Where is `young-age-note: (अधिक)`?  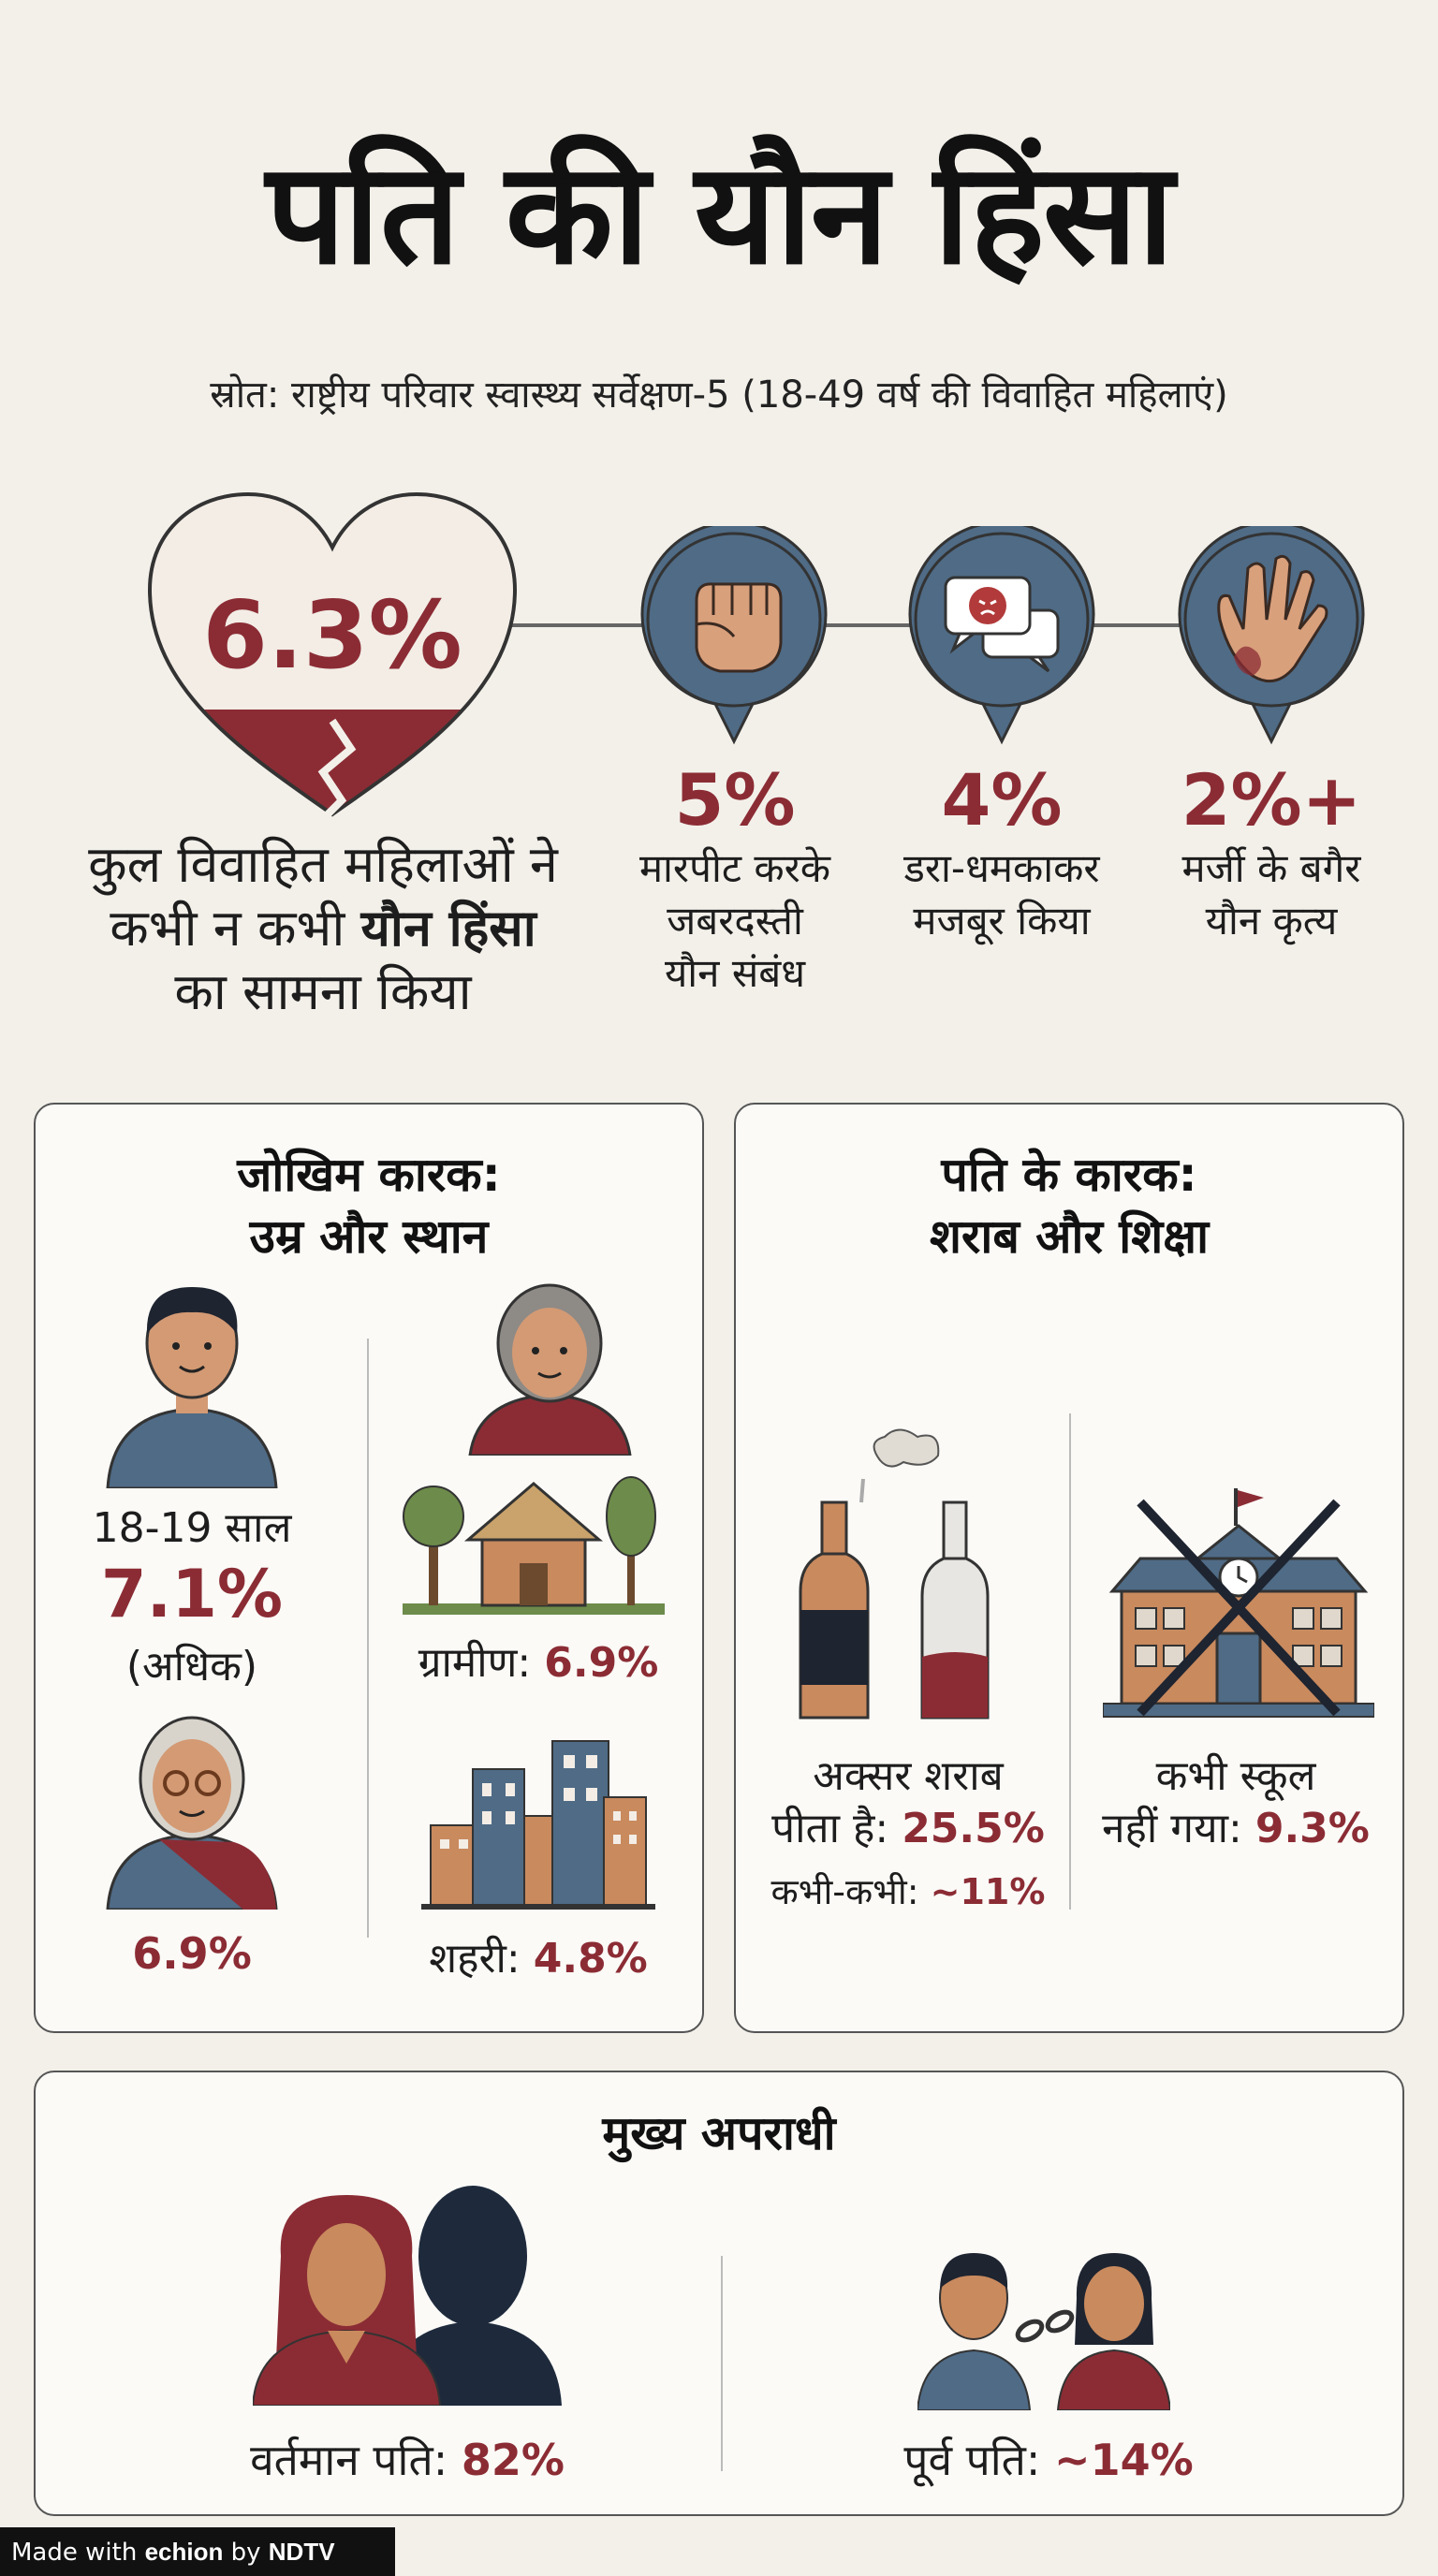
young-age-note: (अधिक) is located at coordinates (191, 1666).